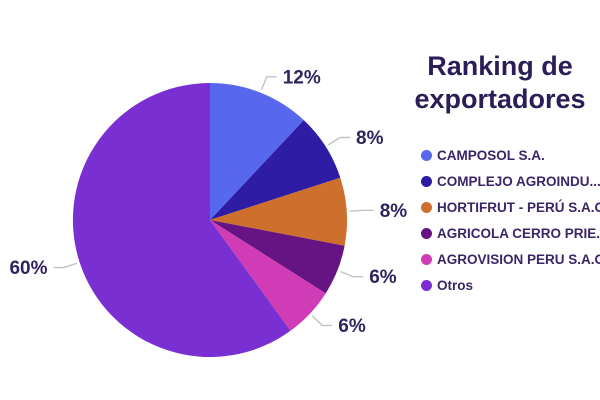 This screenshot has height=400, width=600. What do you see at coordinates (518, 259) in the screenshot?
I see `legend-item-label: AGROVISION PERU S.A.C.` at bounding box center [518, 259].